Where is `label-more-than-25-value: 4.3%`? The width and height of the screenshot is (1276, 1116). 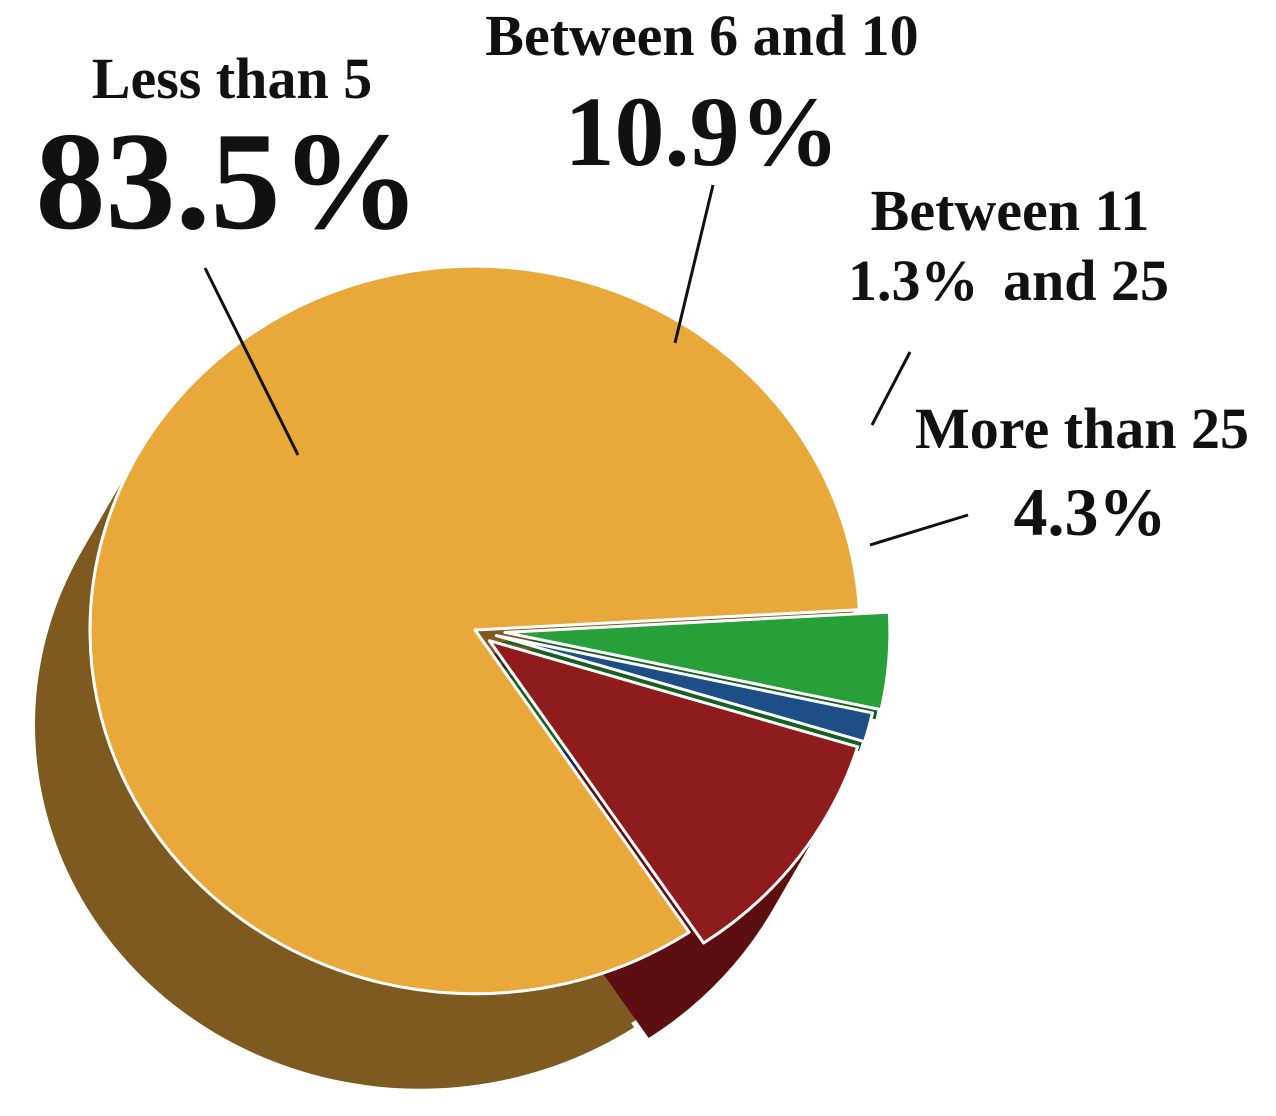 label-more-than-25-value: 4.3% is located at coordinates (1090, 512).